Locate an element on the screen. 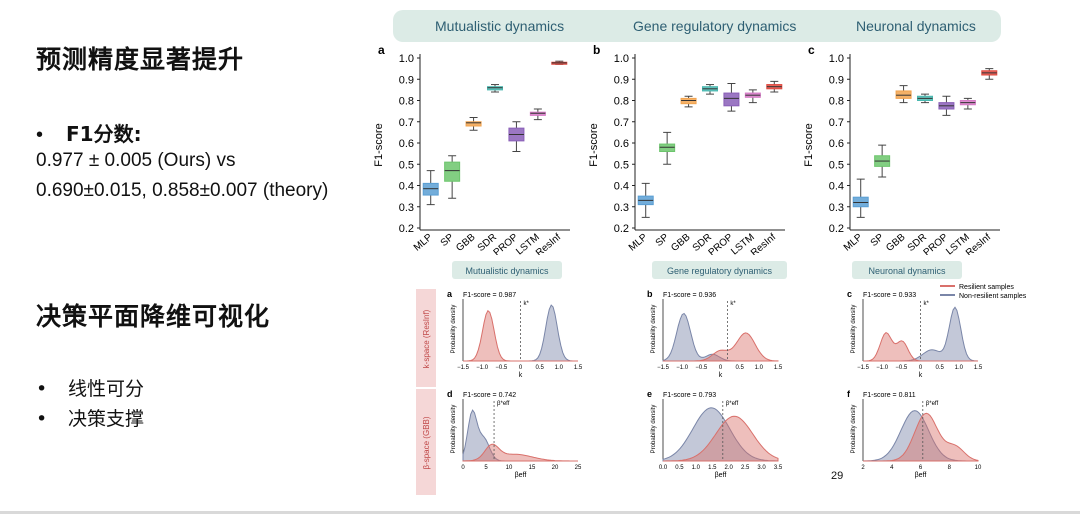 This screenshot has width=1080, height=514. density-x-tick: 2 is located at coordinates (863, 468).